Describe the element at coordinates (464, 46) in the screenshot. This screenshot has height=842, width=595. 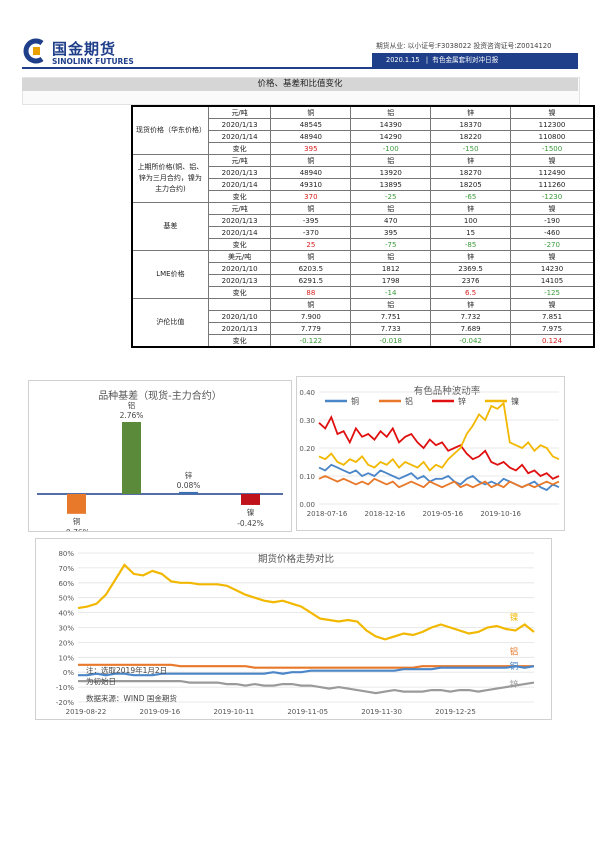
I see `licence-text: 期货从业: 以小证号:F3038022 投资咨询证号:Z0014120` at that location.